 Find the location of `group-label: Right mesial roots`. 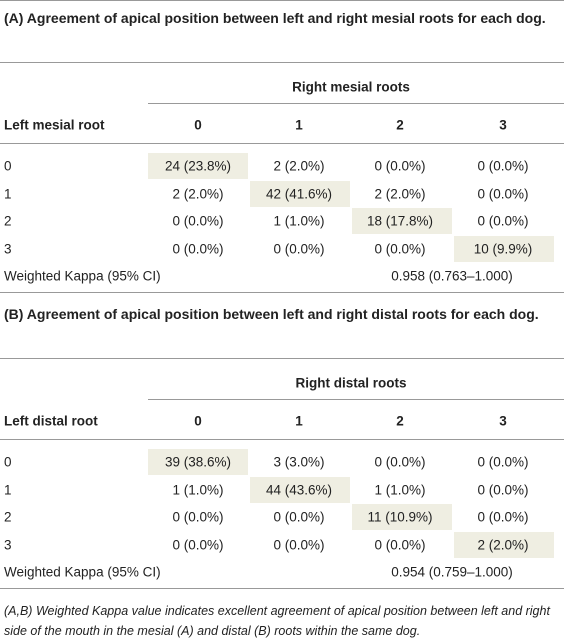

group-label: Right mesial roots is located at coordinates (351, 87).